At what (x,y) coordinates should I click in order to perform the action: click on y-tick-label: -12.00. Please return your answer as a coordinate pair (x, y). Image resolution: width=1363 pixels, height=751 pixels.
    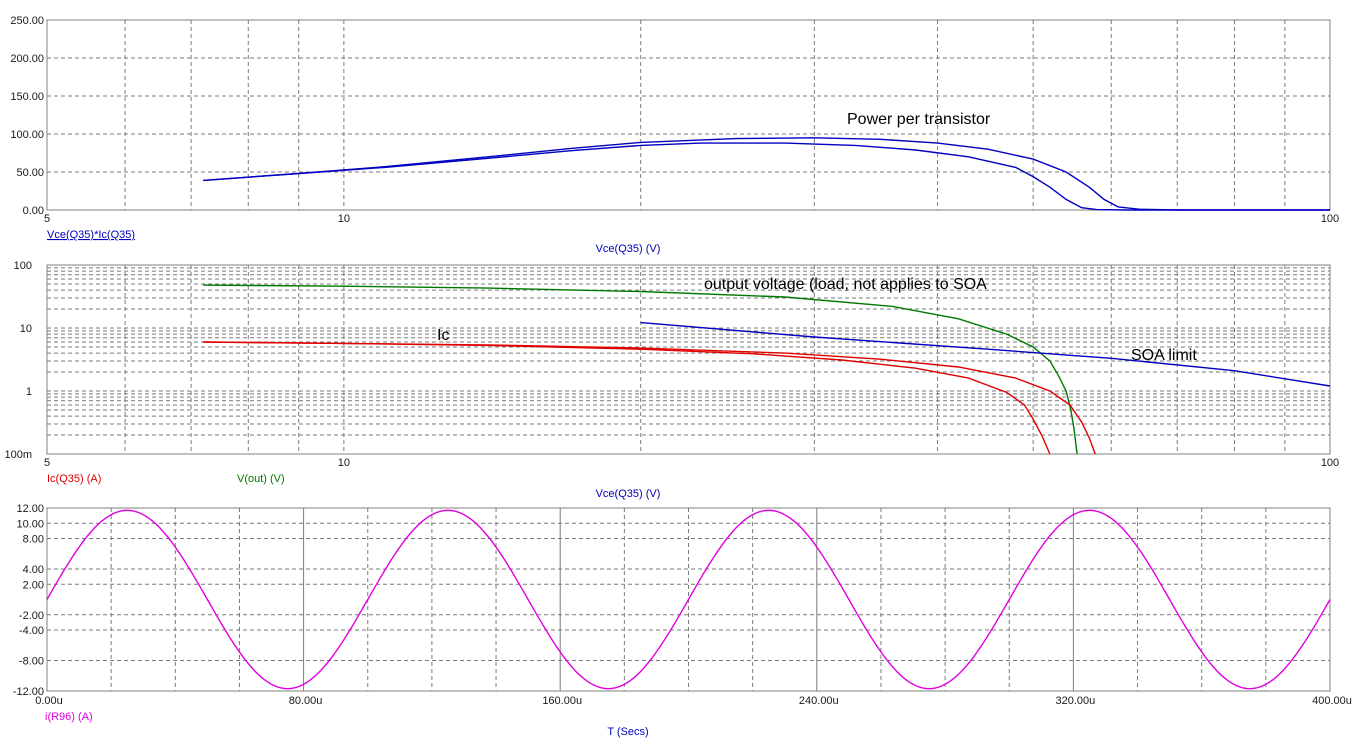
    Looking at the image, I should click on (28, 692).